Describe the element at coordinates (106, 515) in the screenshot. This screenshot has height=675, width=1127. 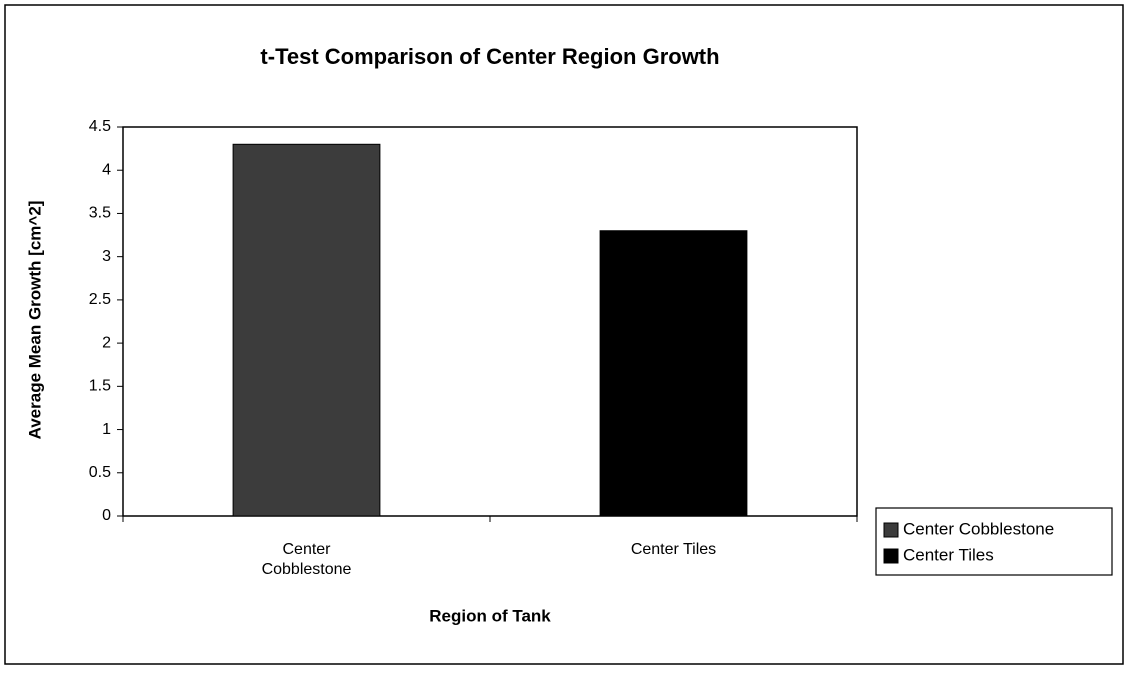
I see `y-tick-label: 0` at that location.